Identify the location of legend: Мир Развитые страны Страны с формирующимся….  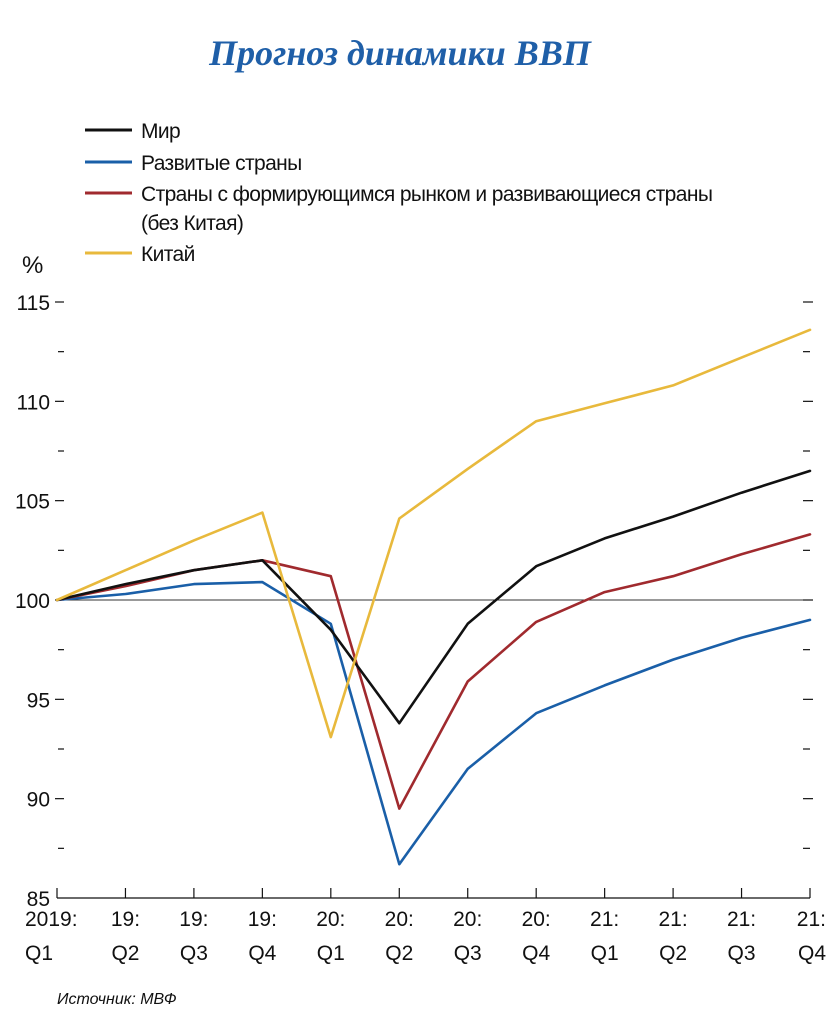
(399, 193).